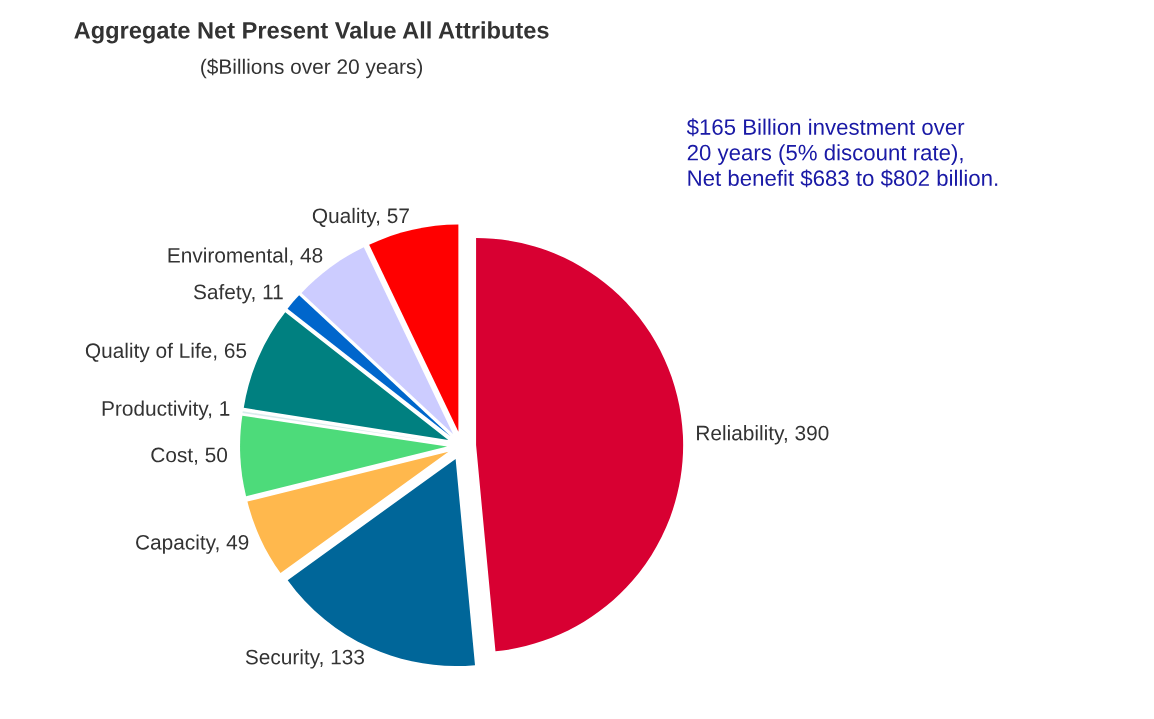 The height and width of the screenshot is (719, 1154). Describe the element at coordinates (311, 32) in the screenshot. I see `chart-title: Aggregate Net Present Value All Attributes` at that location.